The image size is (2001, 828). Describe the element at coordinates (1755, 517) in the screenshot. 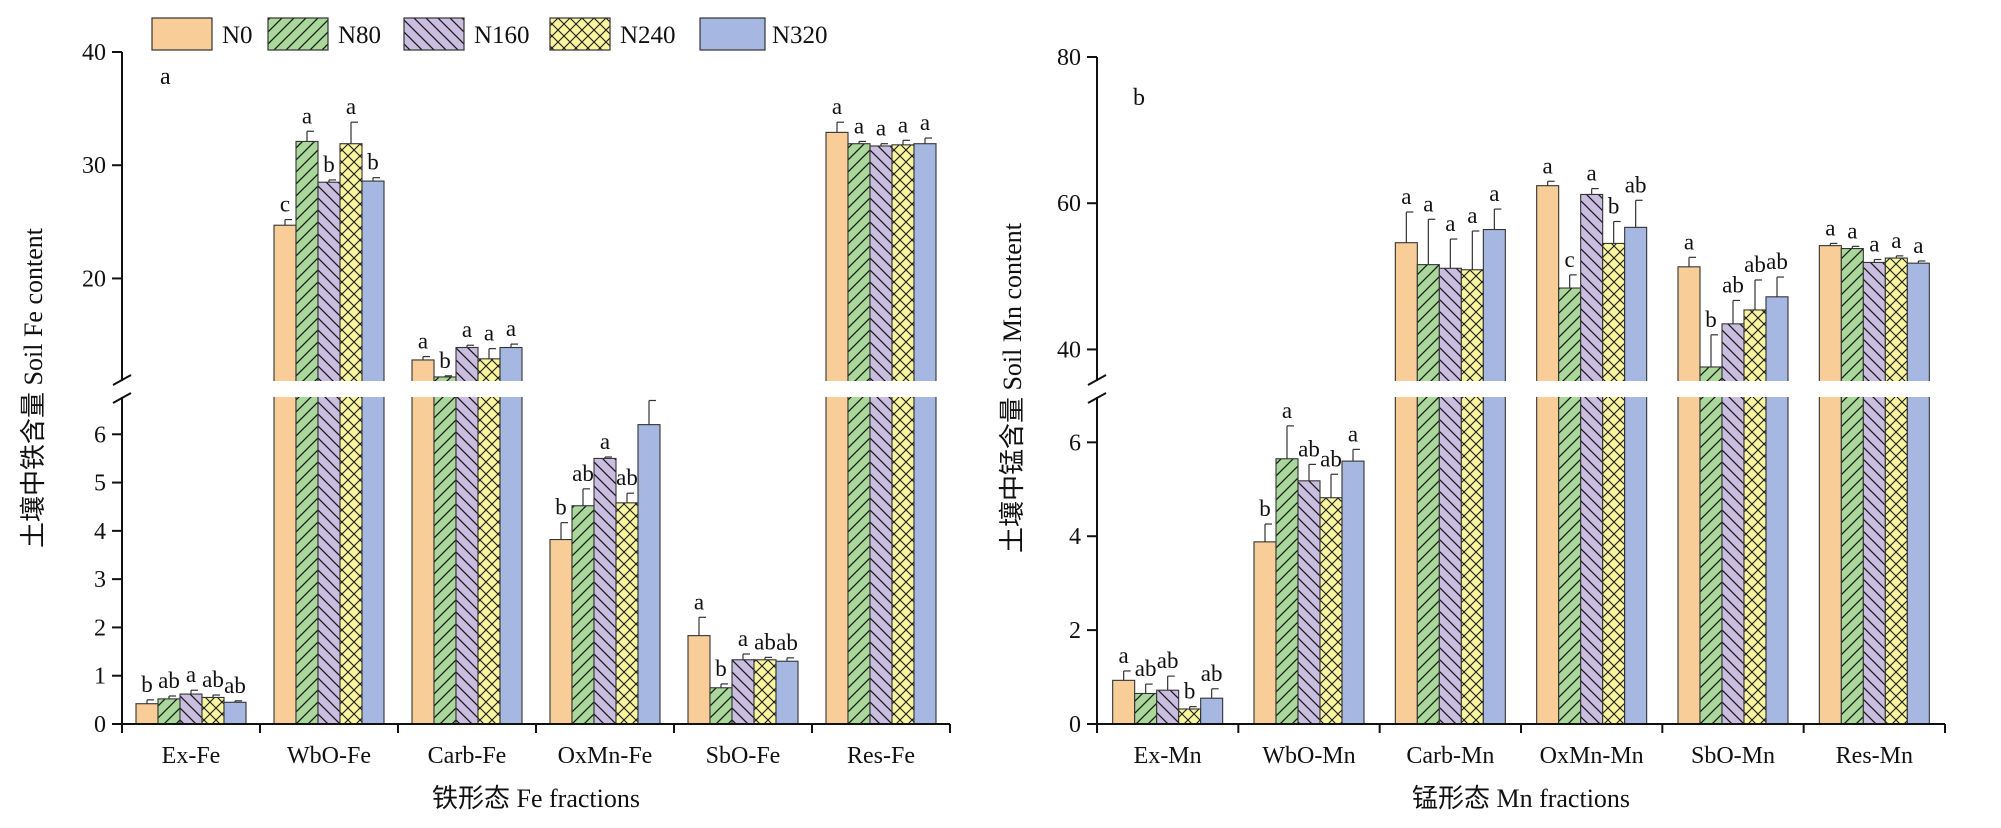

I see `mn-bar-n240-sbo-mn` at that location.